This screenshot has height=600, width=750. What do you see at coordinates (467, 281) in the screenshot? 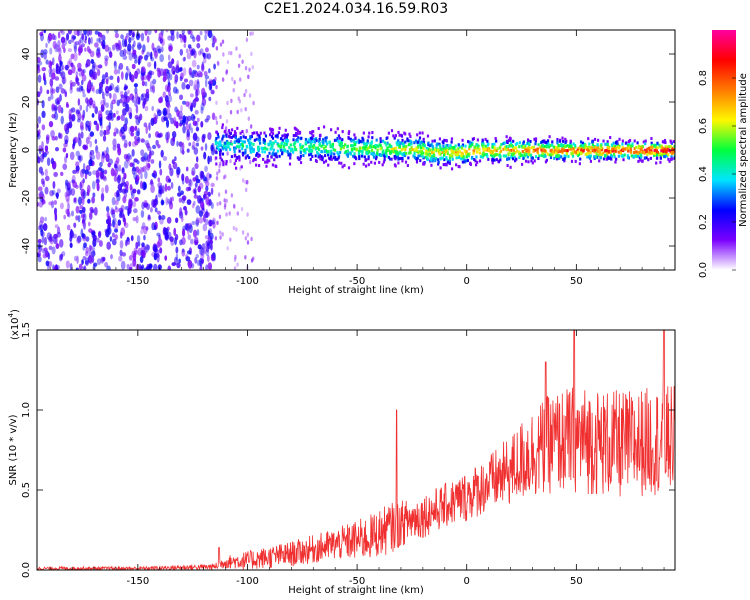
I see `x-tick-label: 0` at bounding box center [467, 281].